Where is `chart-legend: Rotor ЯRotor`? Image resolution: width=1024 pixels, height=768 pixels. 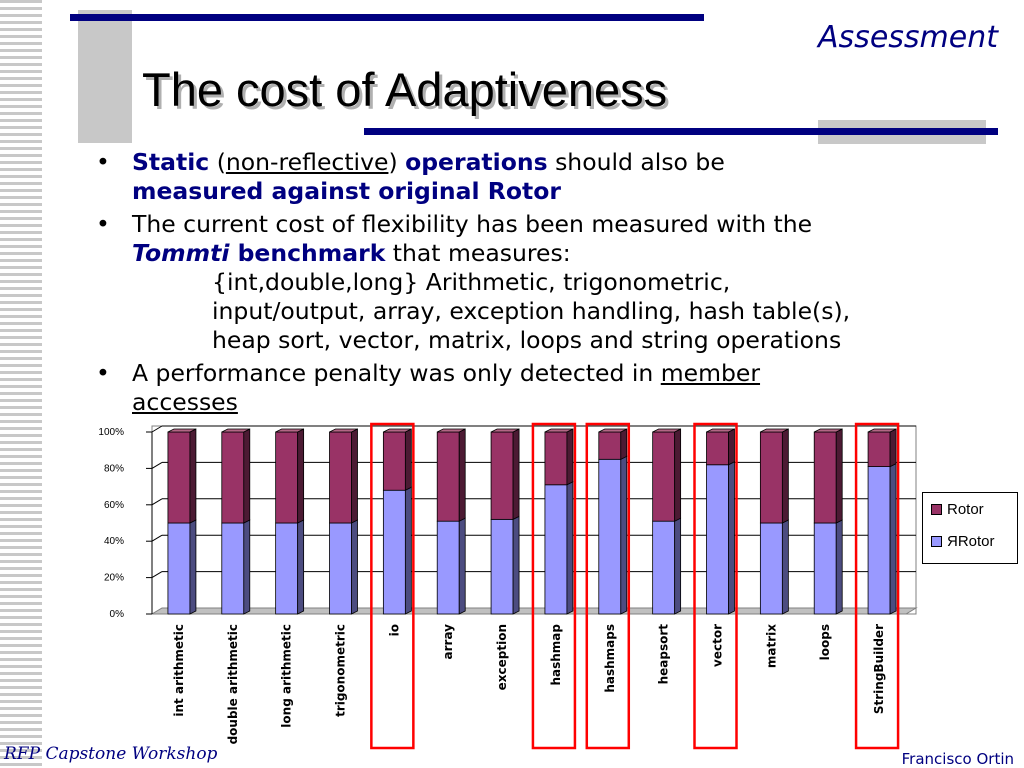
chart-legend: Rotor ЯRotor is located at coordinates (970, 528).